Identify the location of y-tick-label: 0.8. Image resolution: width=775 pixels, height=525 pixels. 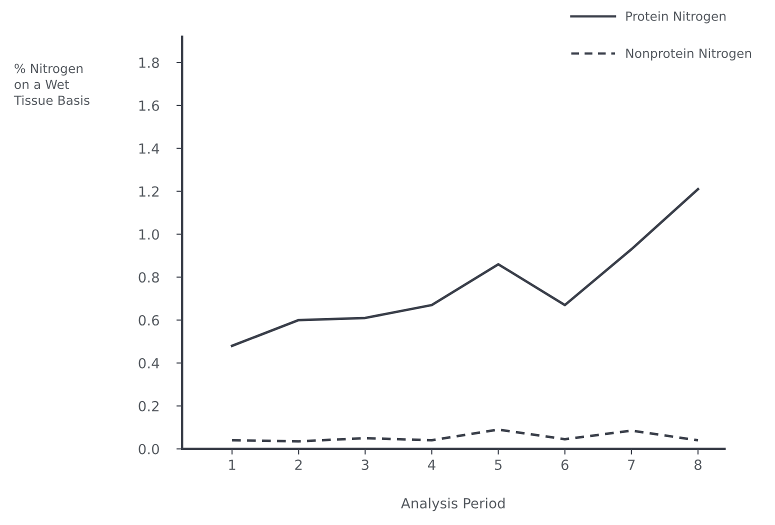
(148, 277).